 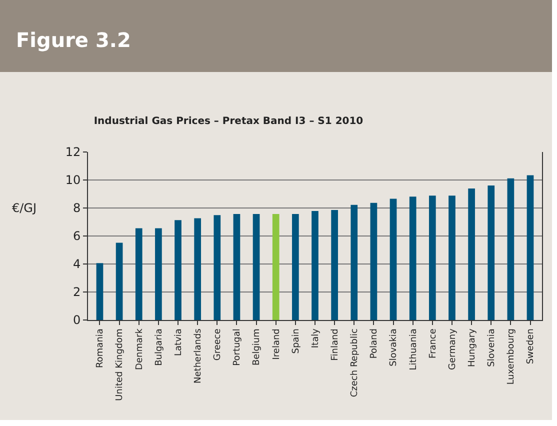 I want to click on x-tick-label: Greece, so click(x=218, y=344).